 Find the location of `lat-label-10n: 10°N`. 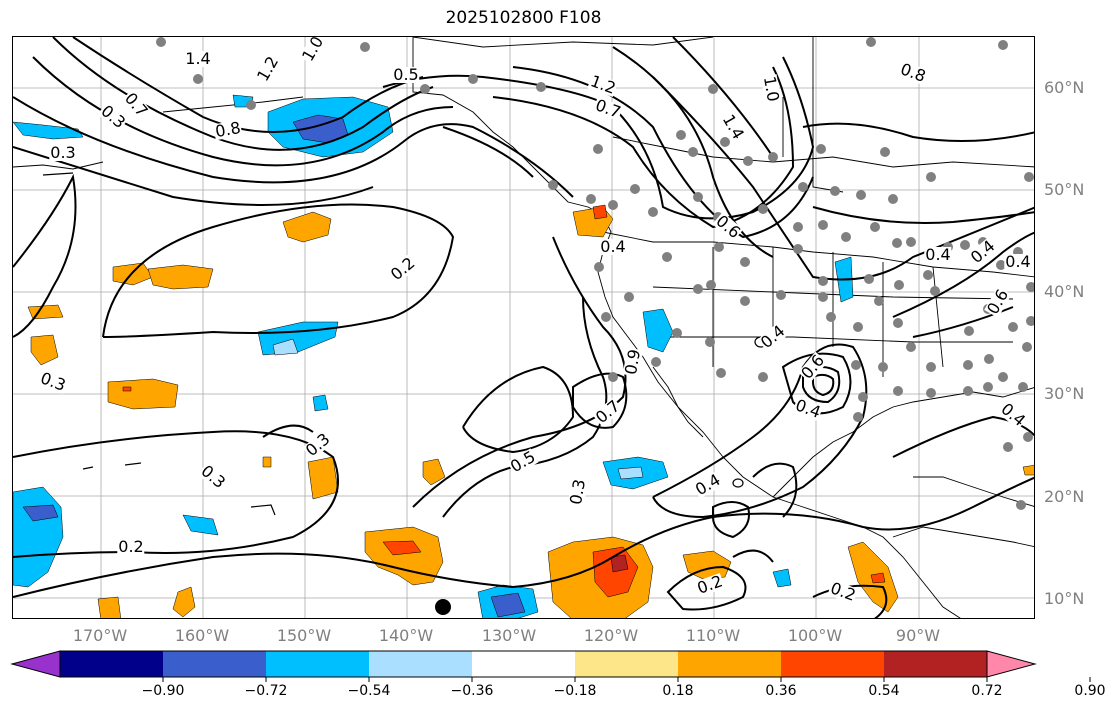

lat-label-10n: 10°N is located at coordinates (1064, 598).